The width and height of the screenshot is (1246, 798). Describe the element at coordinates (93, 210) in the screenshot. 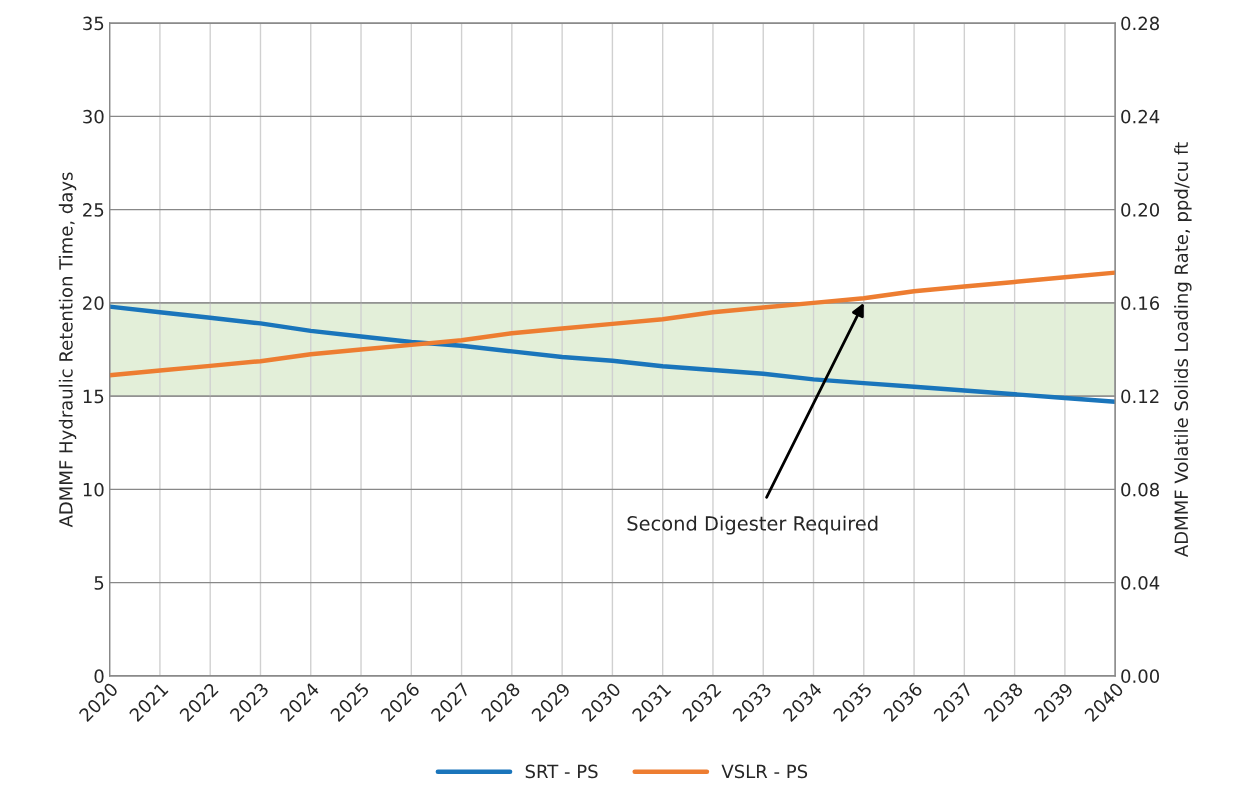

I see `y-tick-label: 25` at that location.